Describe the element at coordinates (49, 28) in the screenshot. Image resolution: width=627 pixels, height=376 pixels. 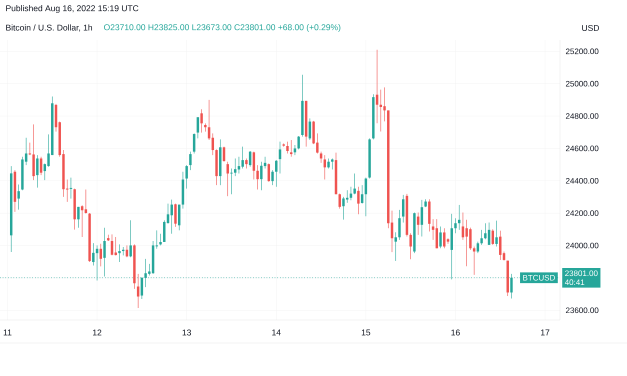
I see `chart-title: Bitcoin / U.S. Dollar, 1h` at that location.